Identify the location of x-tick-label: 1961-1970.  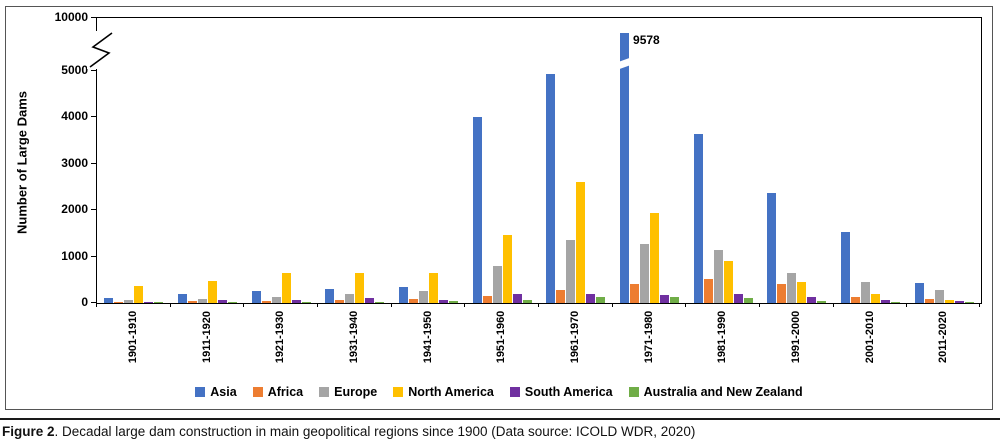
(574, 337).